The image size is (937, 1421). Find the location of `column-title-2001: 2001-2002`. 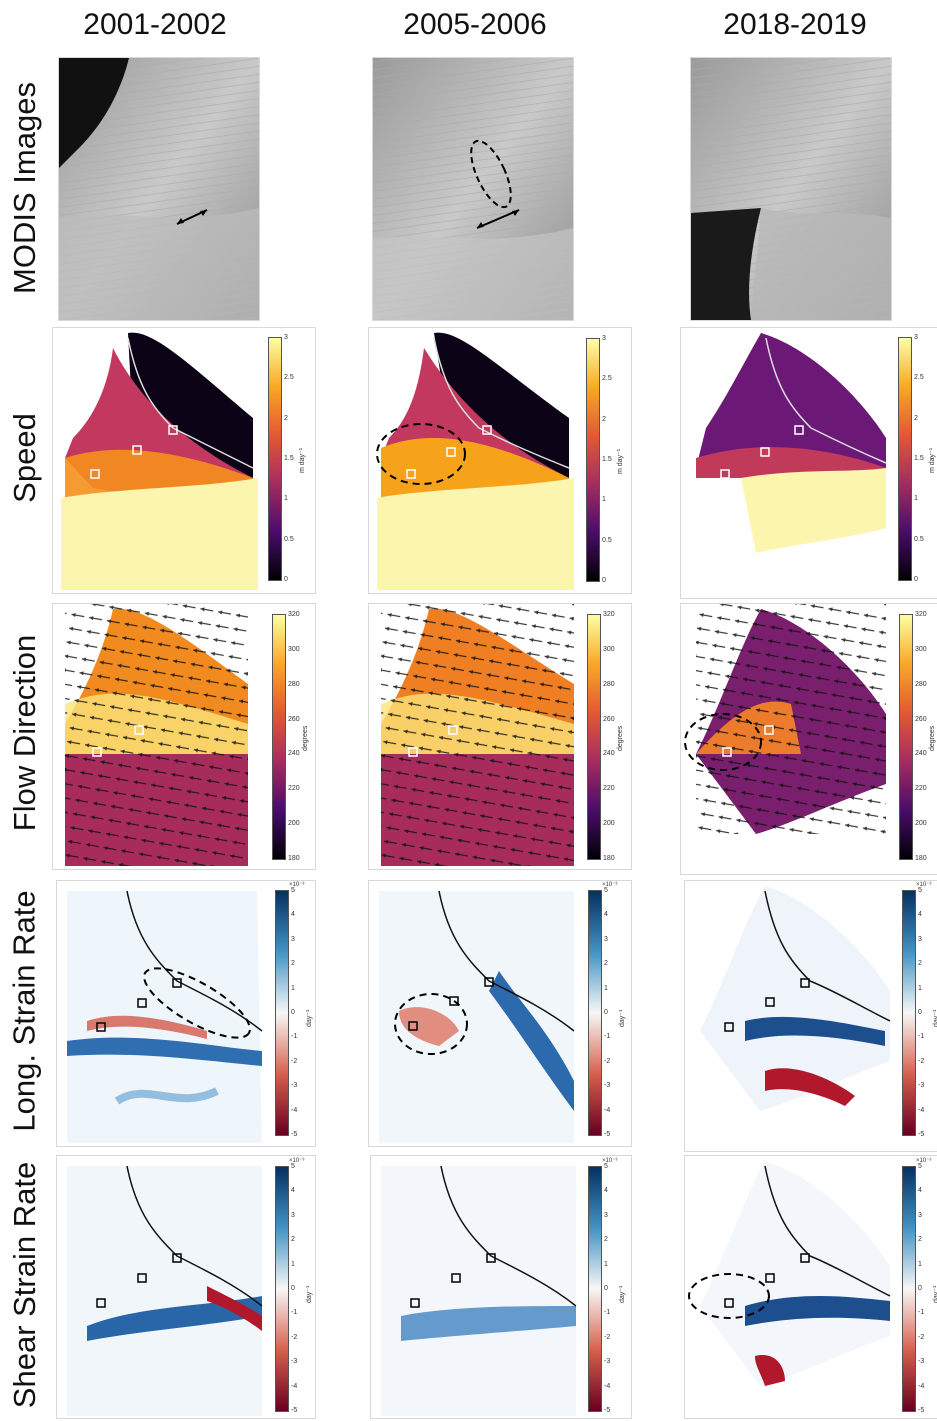

column-title-2001: 2001-2002 is located at coordinates (155, 24).